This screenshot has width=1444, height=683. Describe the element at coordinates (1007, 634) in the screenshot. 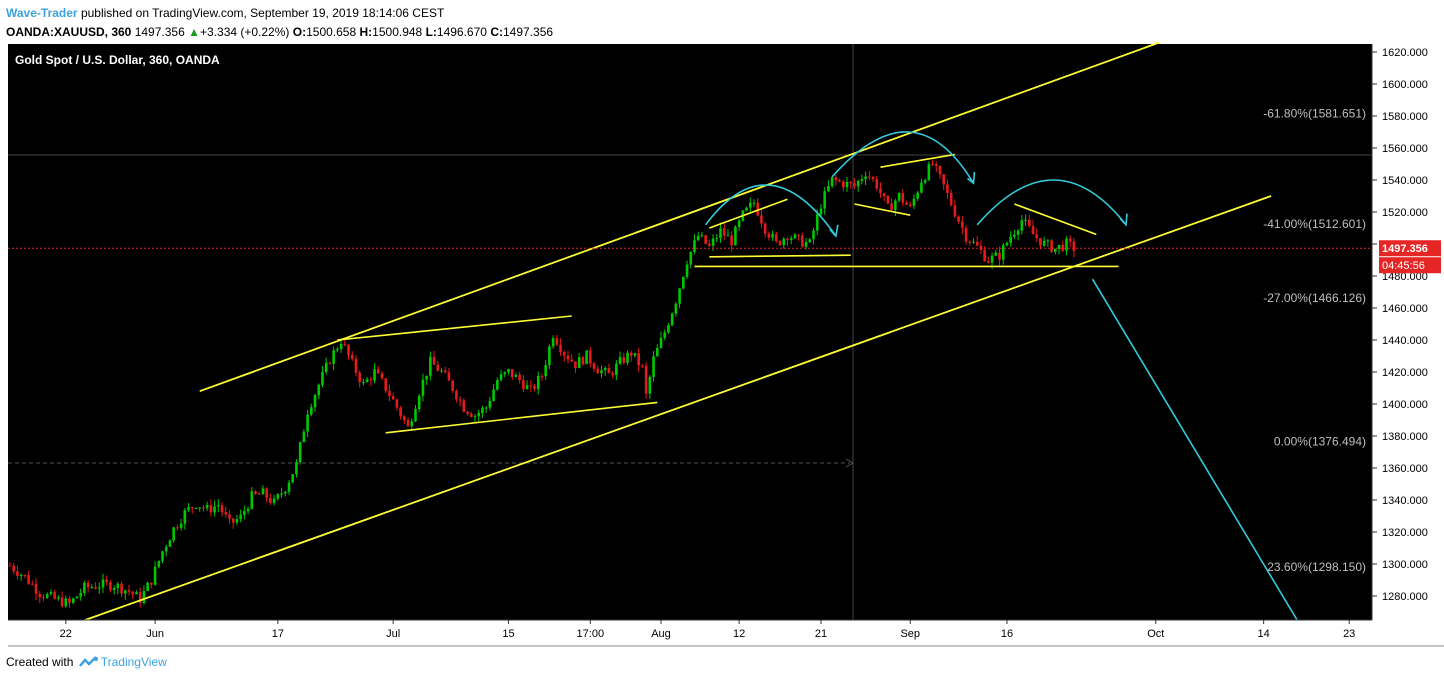

I see `time-tick-label: 16` at that location.